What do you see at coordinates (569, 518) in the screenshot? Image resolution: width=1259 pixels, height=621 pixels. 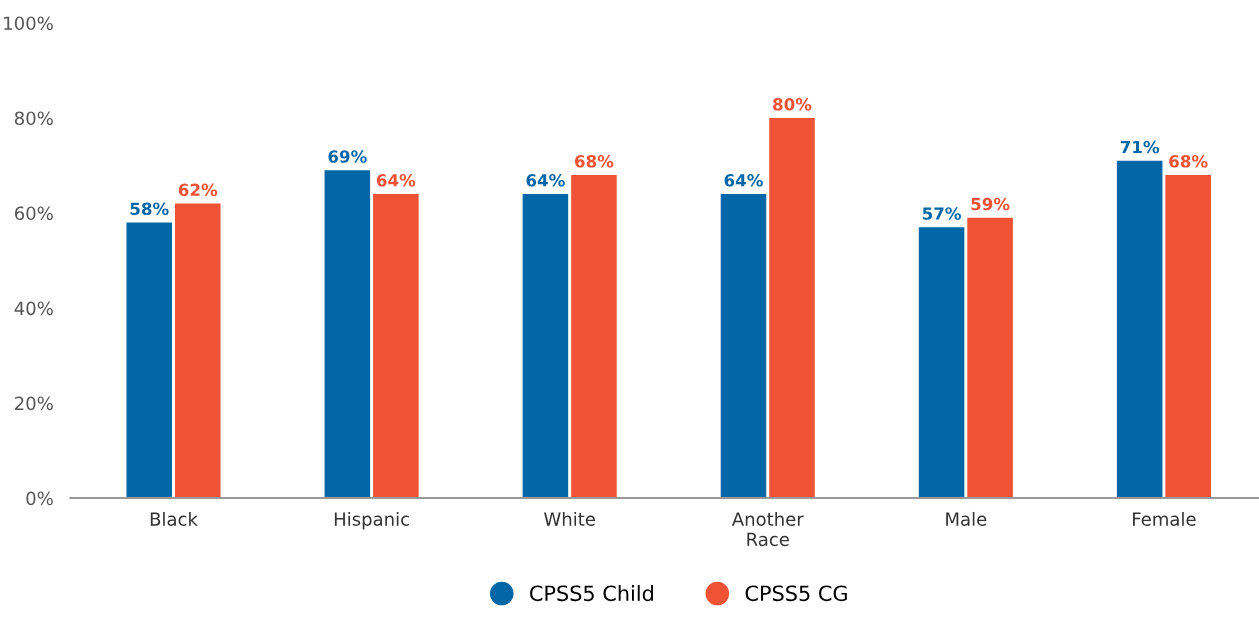 I see `x-tick-label: White` at bounding box center [569, 518].